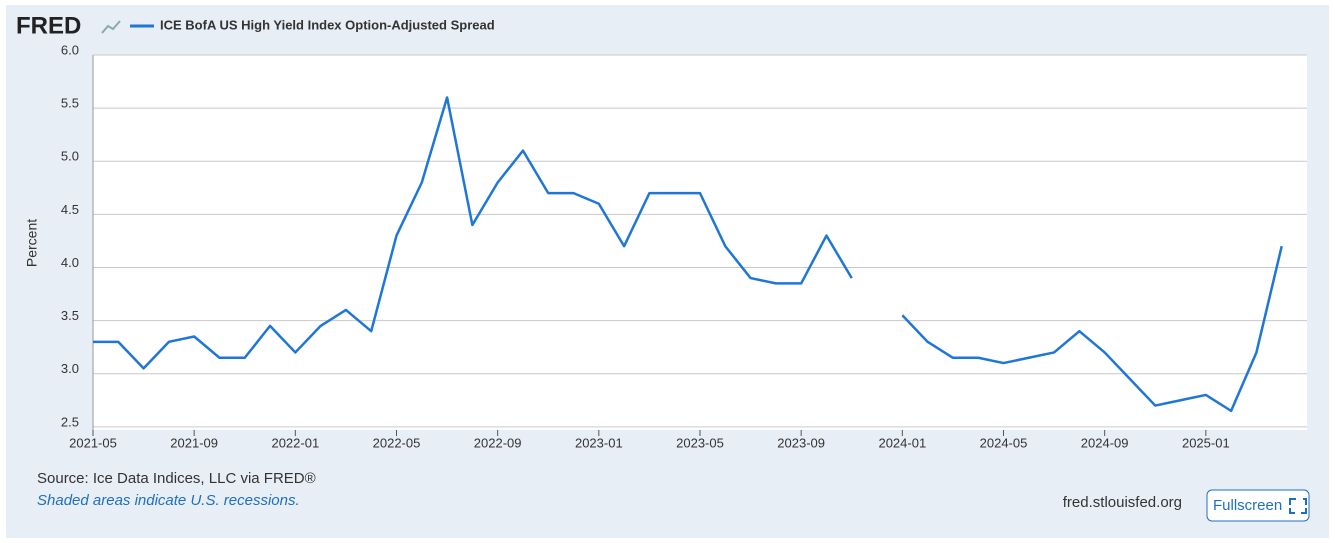 This screenshot has height=543, width=1335. What do you see at coordinates (599, 442) in the screenshot?
I see `x-tick-label: 2023-01` at bounding box center [599, 442].